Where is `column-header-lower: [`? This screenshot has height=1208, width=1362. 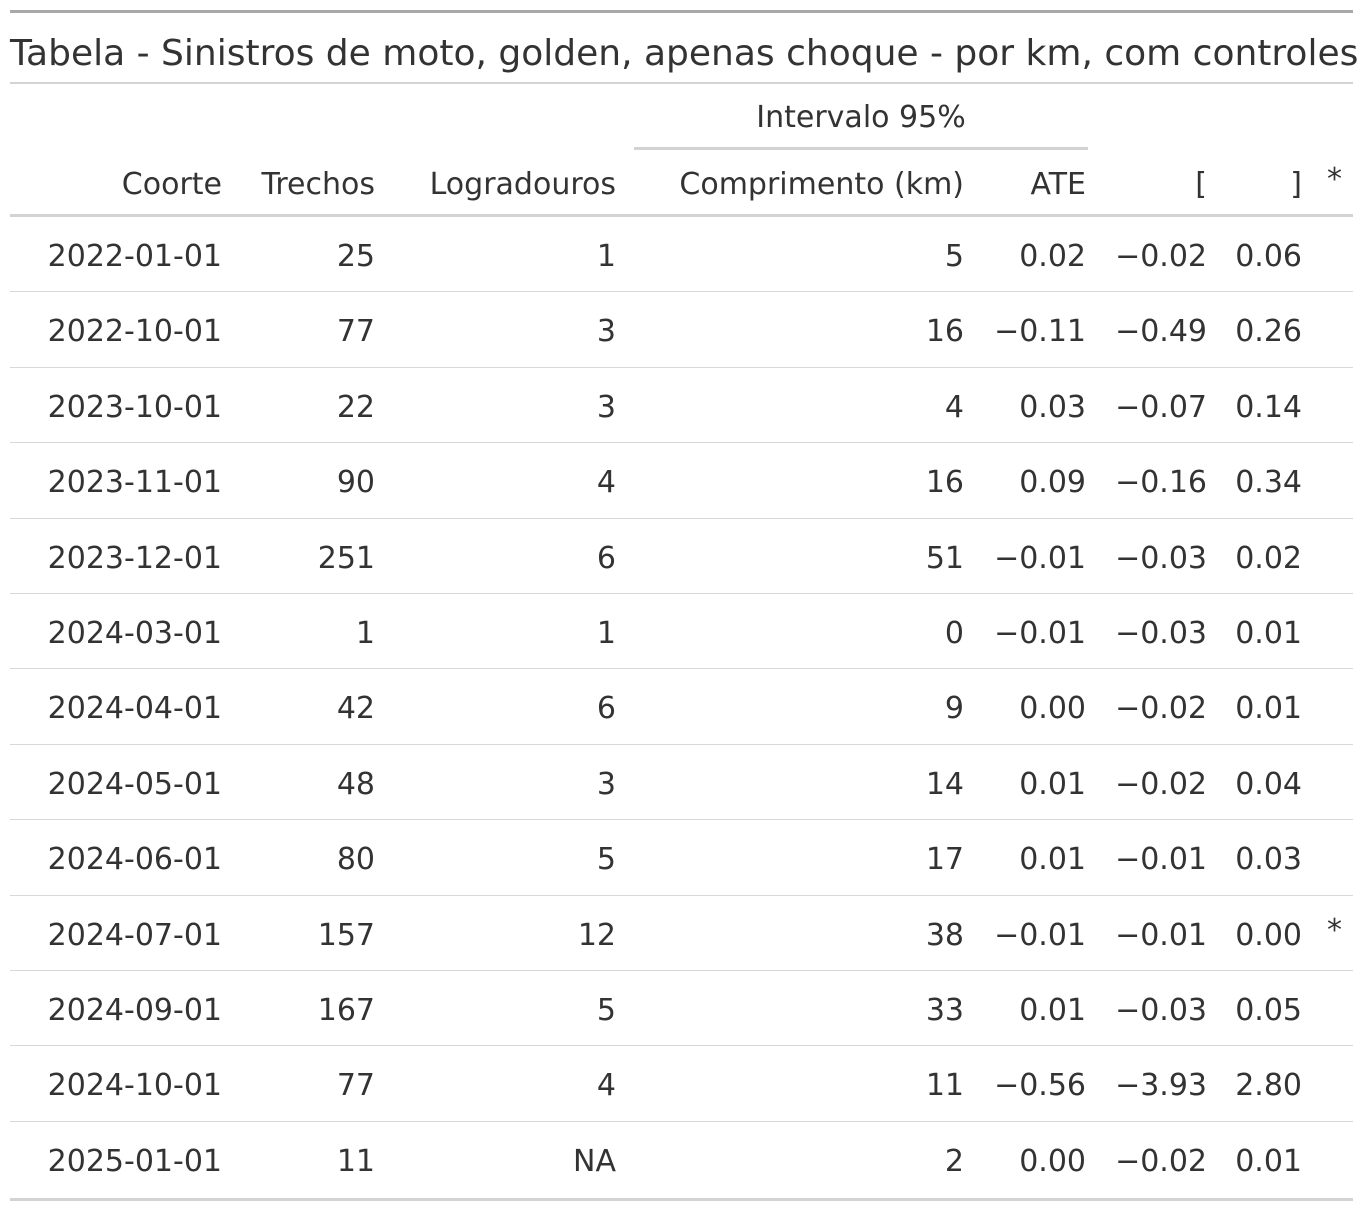
column-header-lower: [ is located at coordinates (1201, 184).